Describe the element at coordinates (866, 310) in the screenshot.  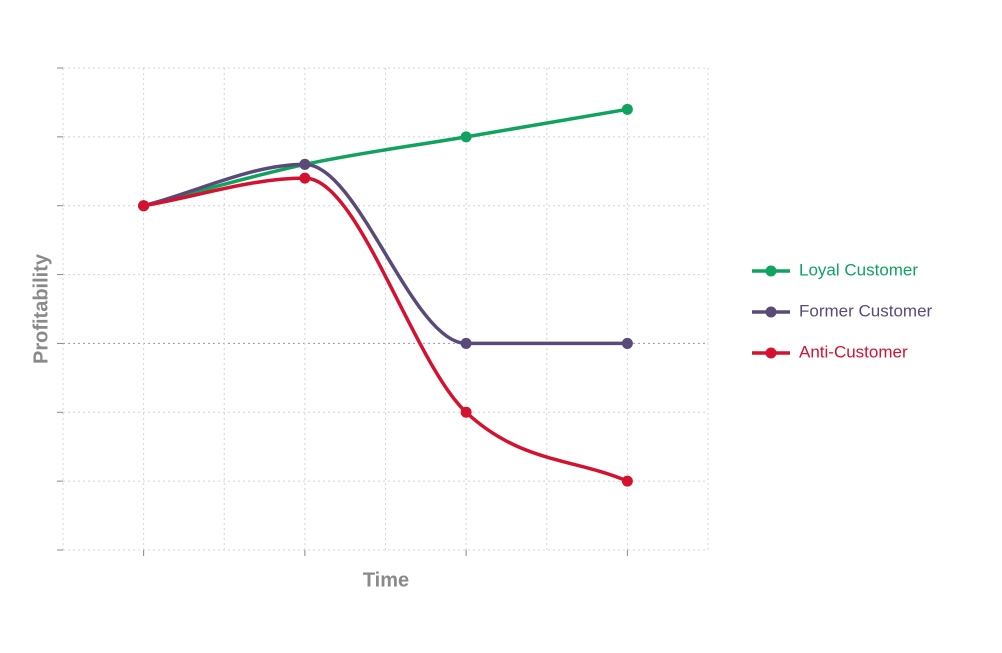
I see `legend-label: Former Customer` at that location.